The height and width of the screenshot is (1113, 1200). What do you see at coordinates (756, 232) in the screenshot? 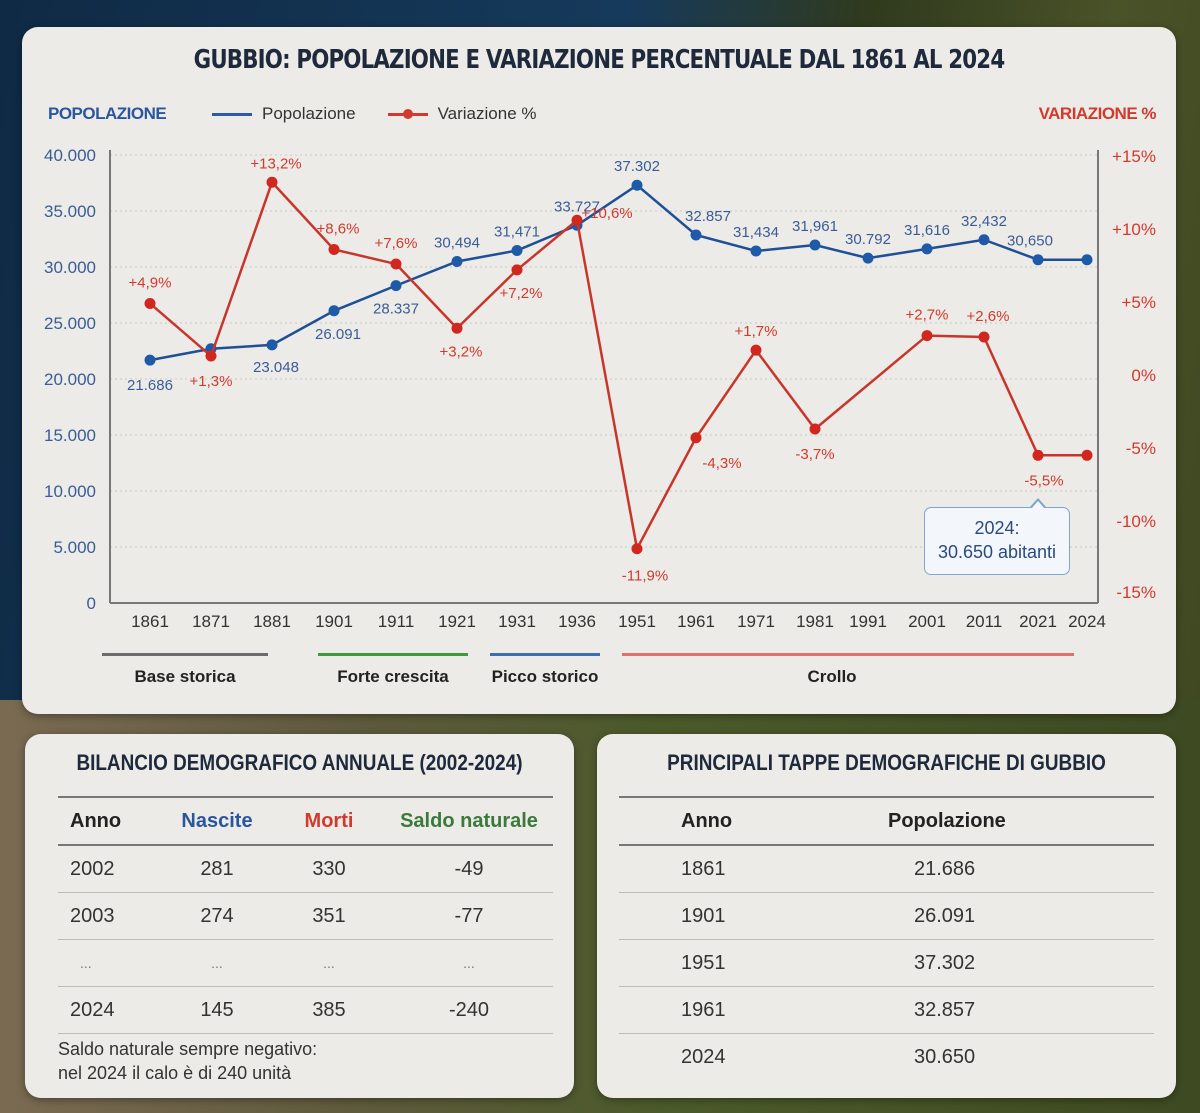
I see `population-data-label: 31,434` at bounding box center [756, 232].